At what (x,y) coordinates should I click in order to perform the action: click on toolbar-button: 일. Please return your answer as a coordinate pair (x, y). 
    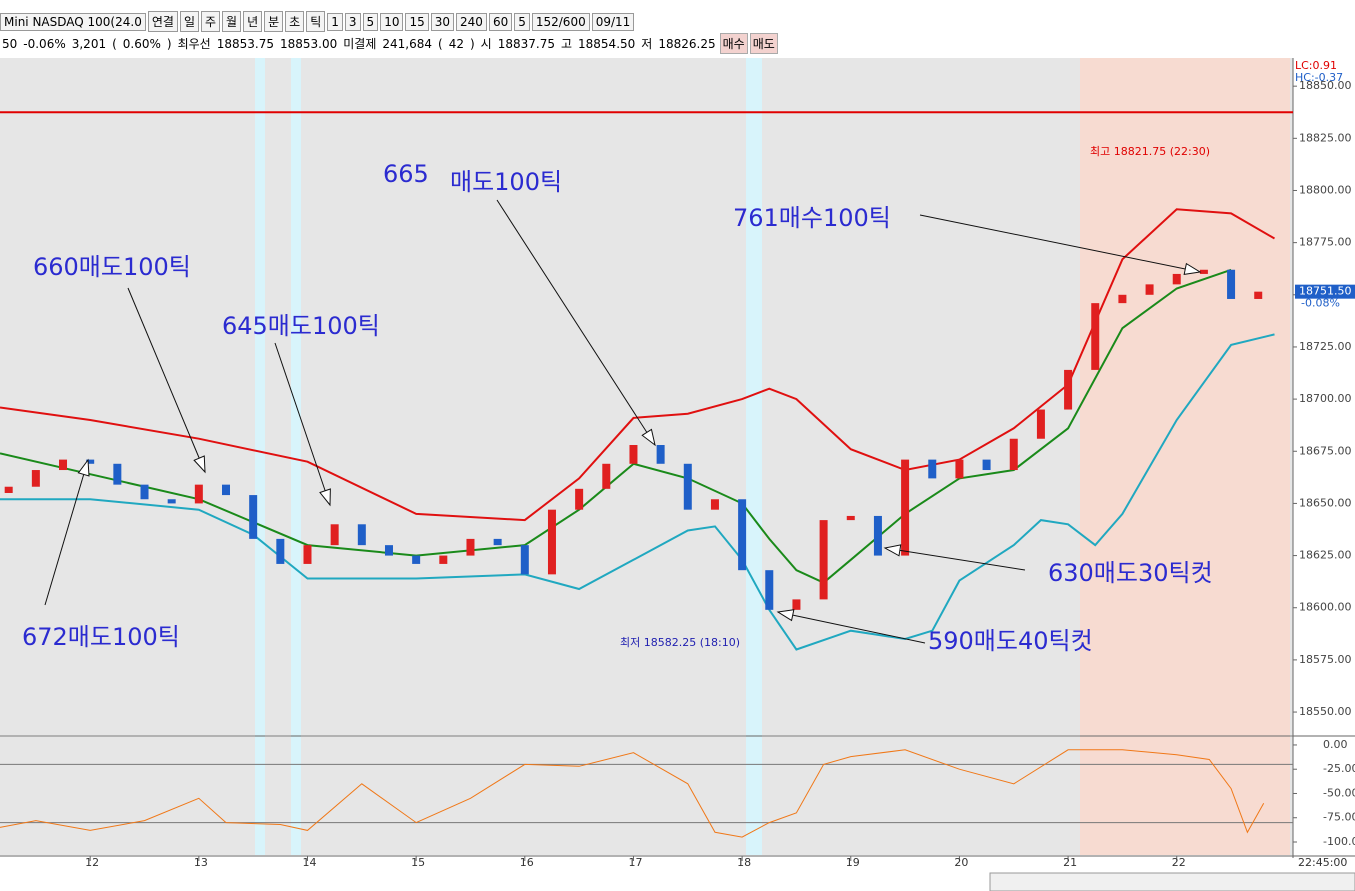
    Looking at the image, I should click on (189, 21).